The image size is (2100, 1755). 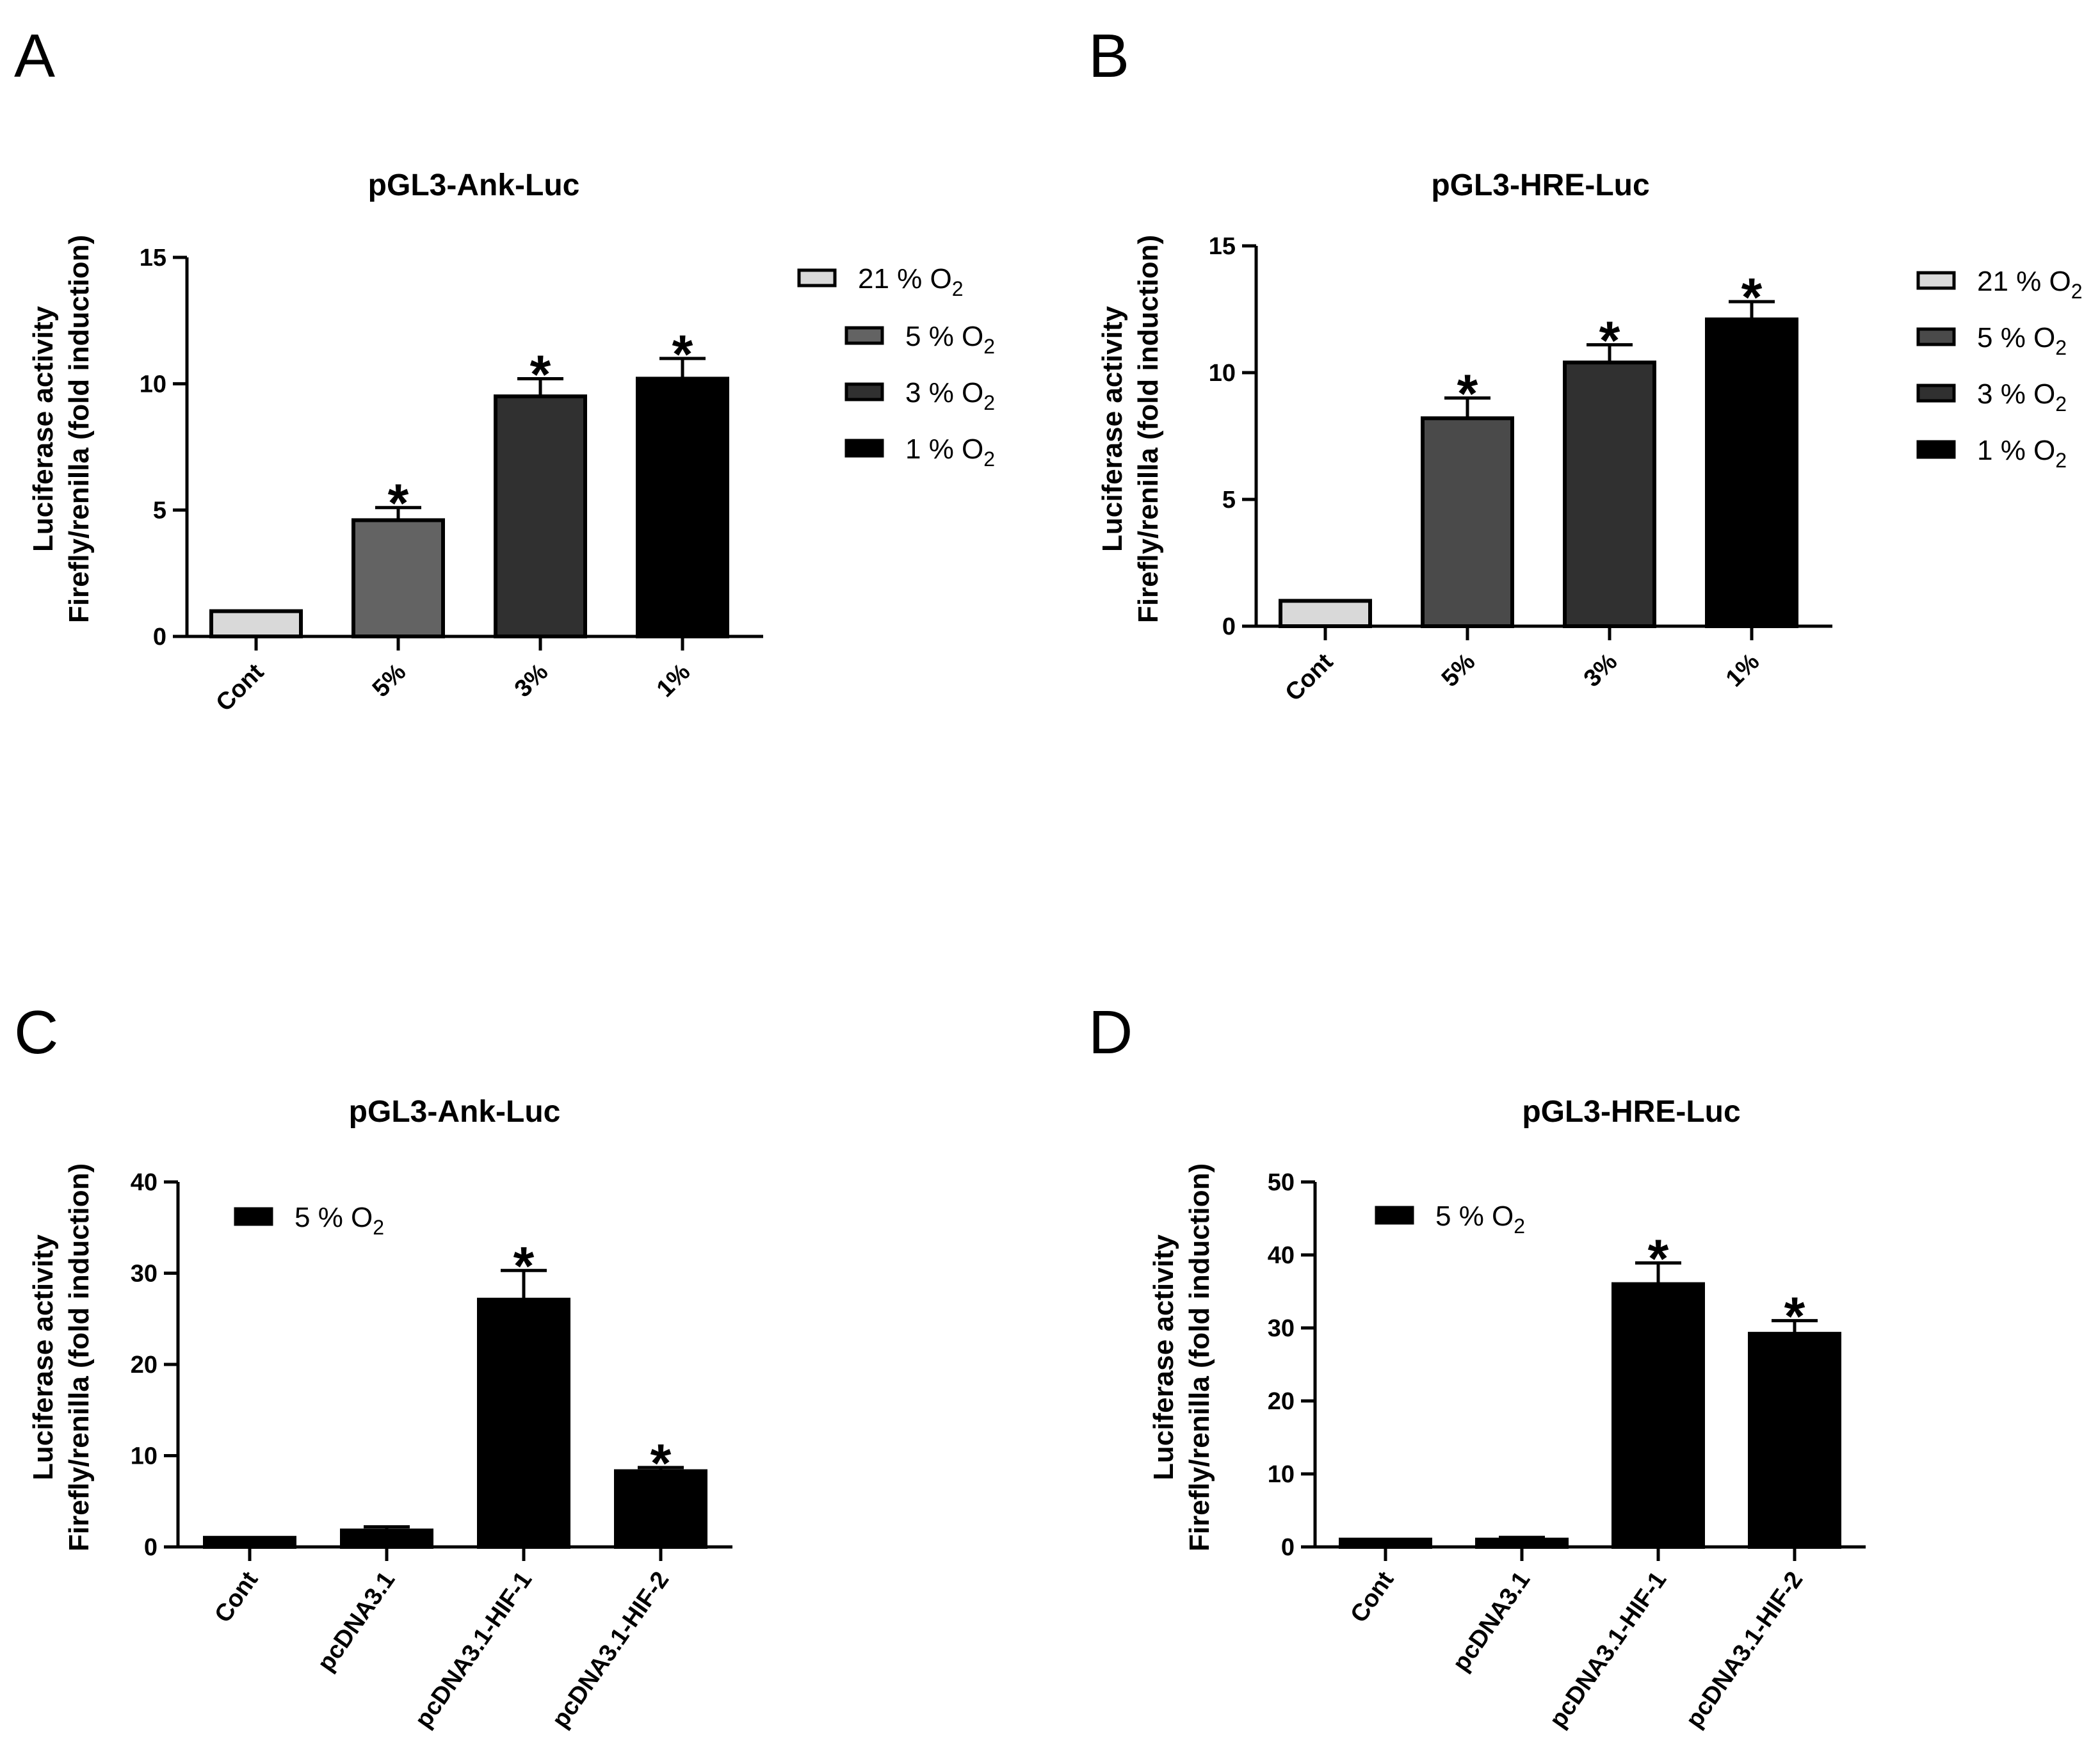 What do you see at coordinates (36, 1032) in the screenshot?
I see `panel-letter: C` at bounding box center [36, 1032].